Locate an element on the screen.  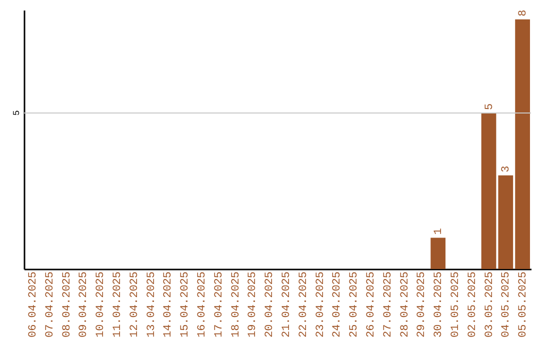
x-tick-label: 25.04.2025 is located at coordinates (354, 305).